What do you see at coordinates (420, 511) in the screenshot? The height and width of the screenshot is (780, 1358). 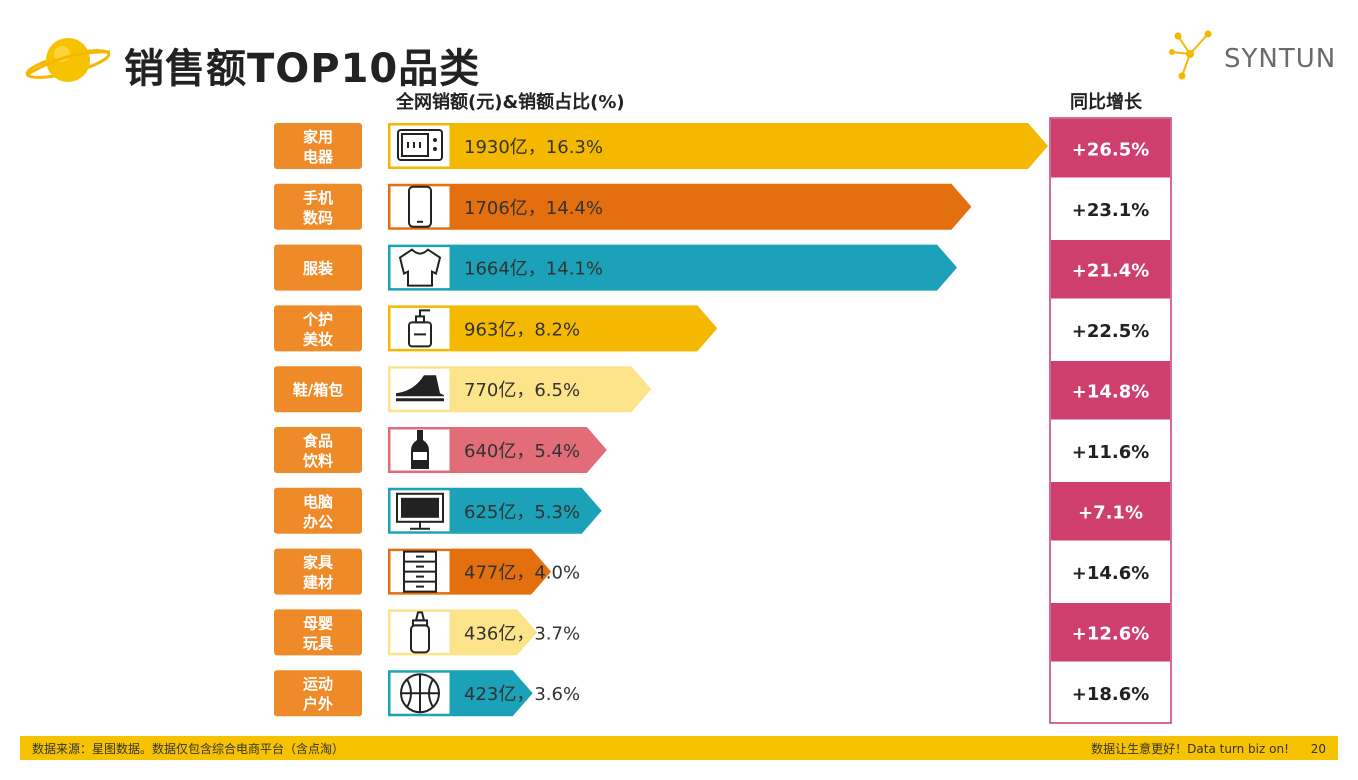 I see `monitor-icon` at bounding box center [420, 511].